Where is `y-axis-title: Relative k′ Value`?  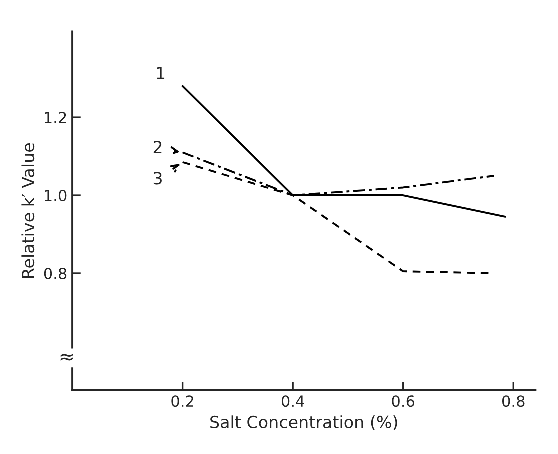
y-axis-title: Relative k′ Value is located at coordinates (28, 210).